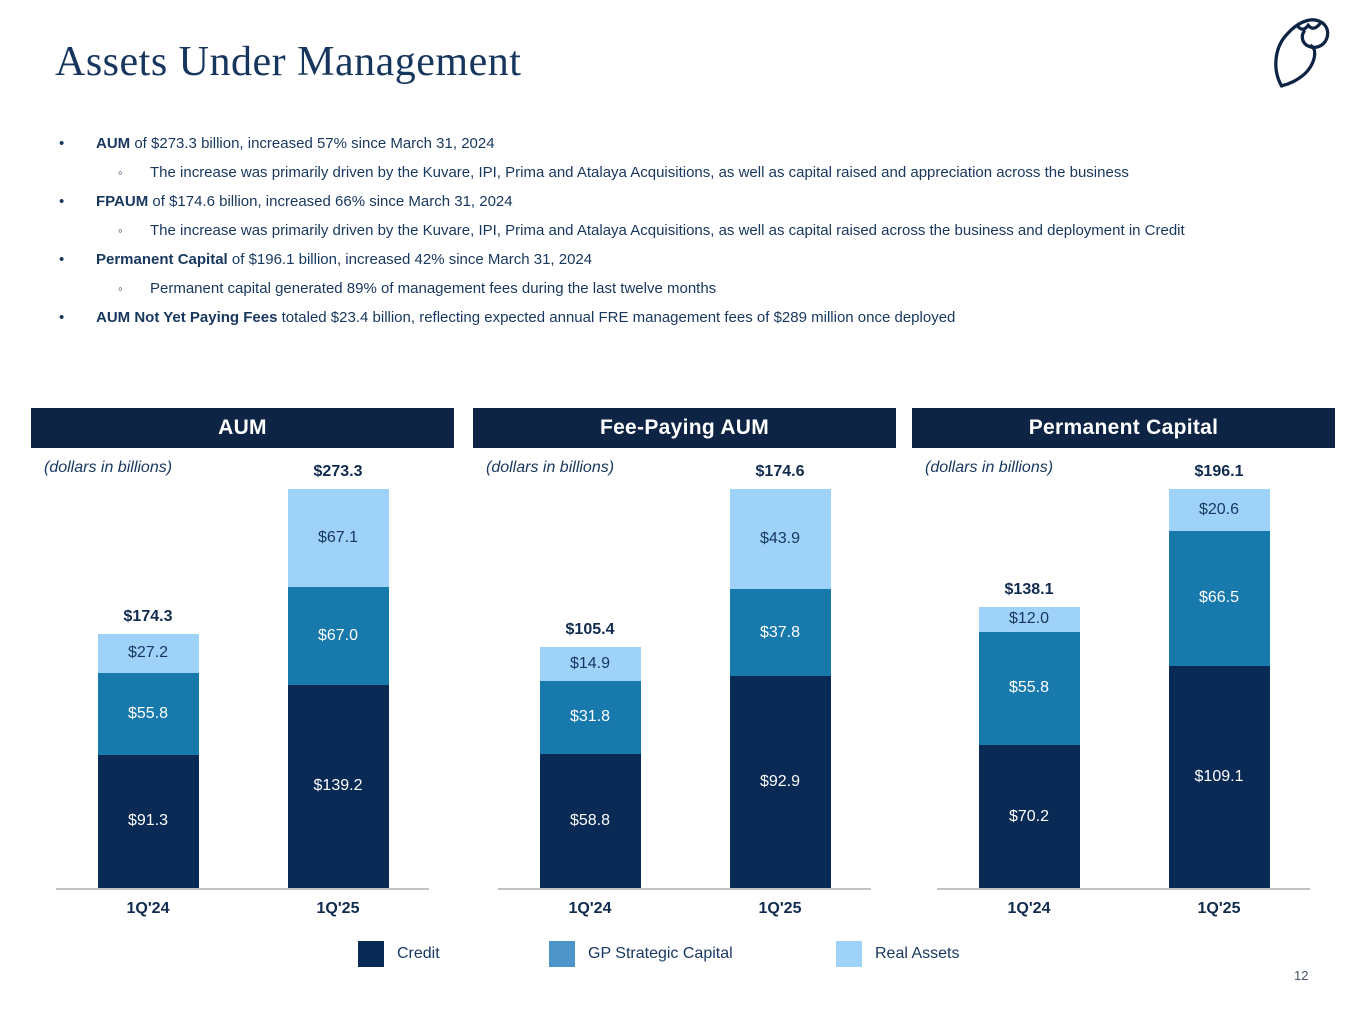  I want to click on bar-segment-value: $12.0, so click(1029, 619).